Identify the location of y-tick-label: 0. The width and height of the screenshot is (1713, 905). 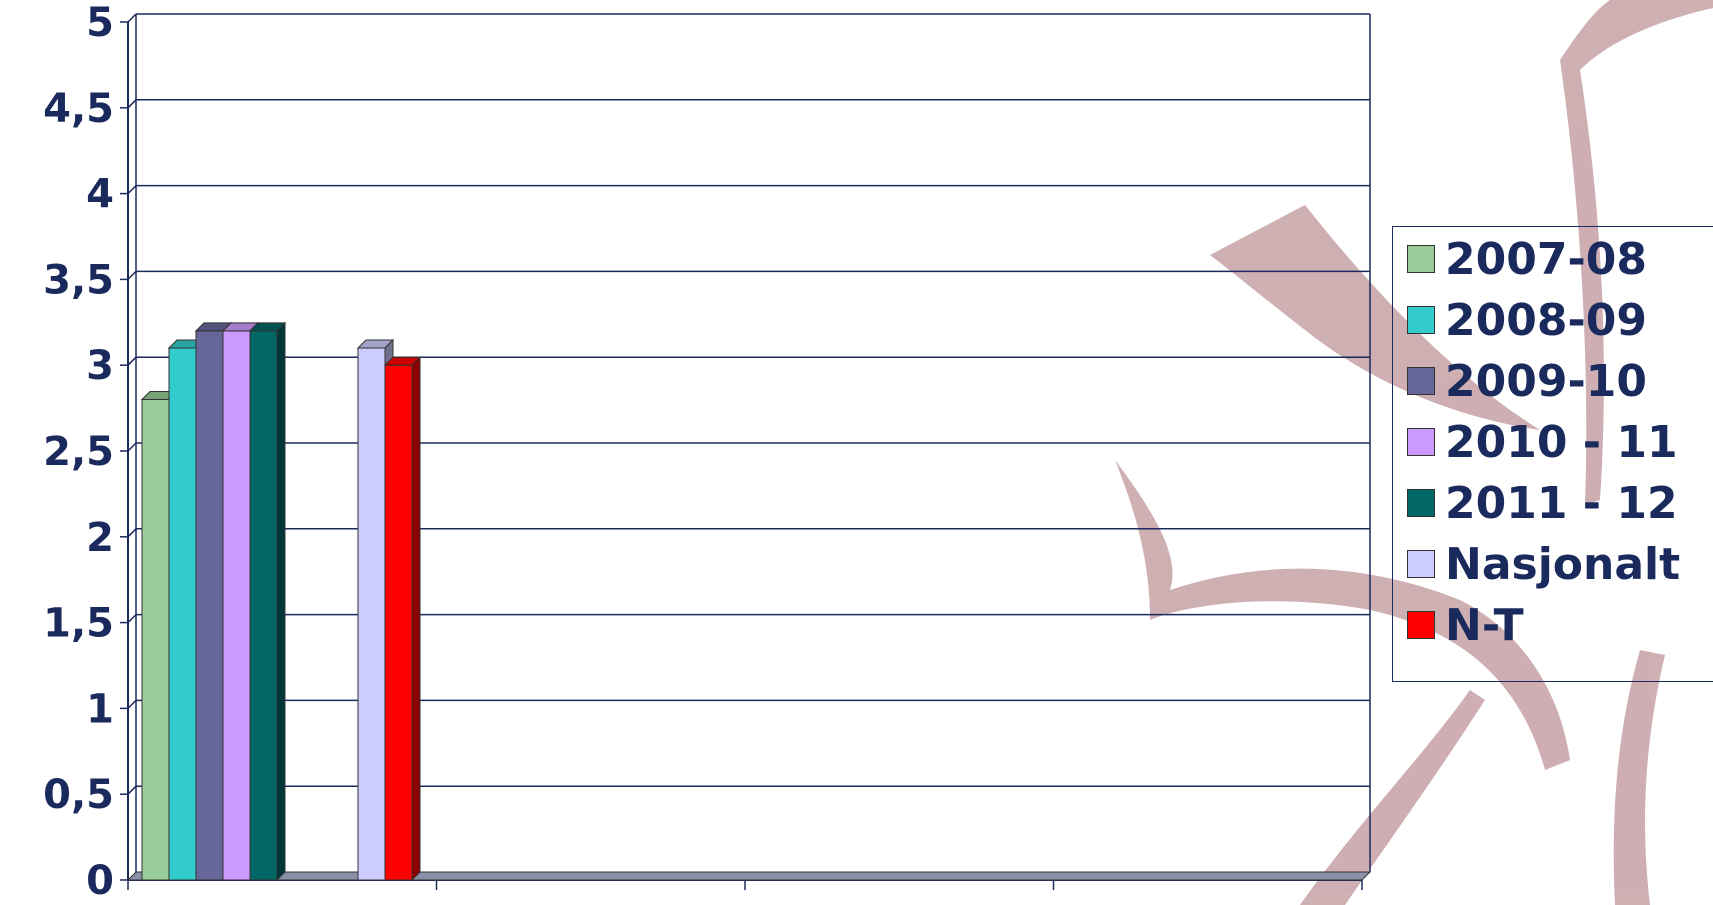
(100, 881).